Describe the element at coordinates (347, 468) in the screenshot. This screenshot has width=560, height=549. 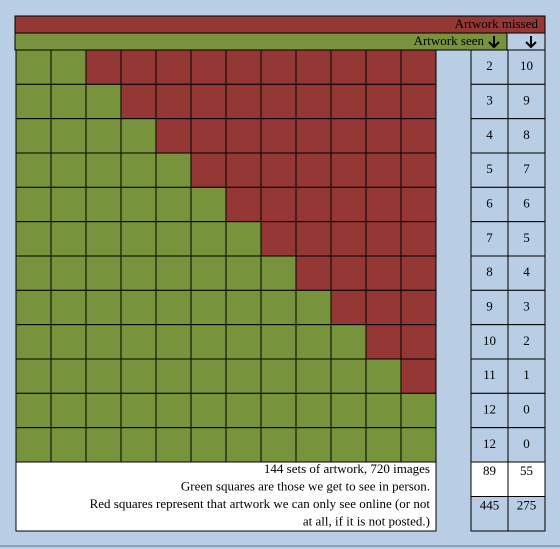
I see `note-line: 144 sets of artwork, 720 images` at that location.